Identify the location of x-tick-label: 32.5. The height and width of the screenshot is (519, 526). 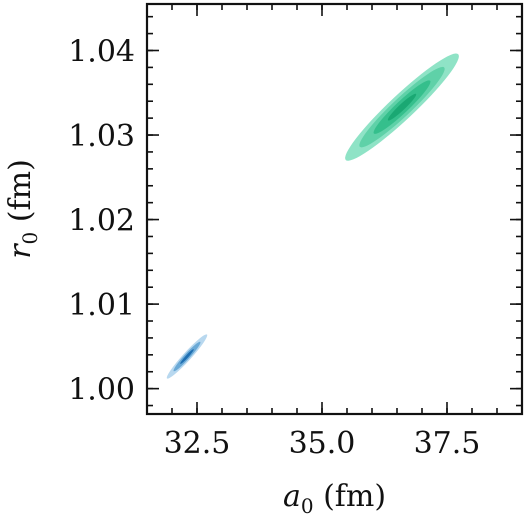
(197, 443).